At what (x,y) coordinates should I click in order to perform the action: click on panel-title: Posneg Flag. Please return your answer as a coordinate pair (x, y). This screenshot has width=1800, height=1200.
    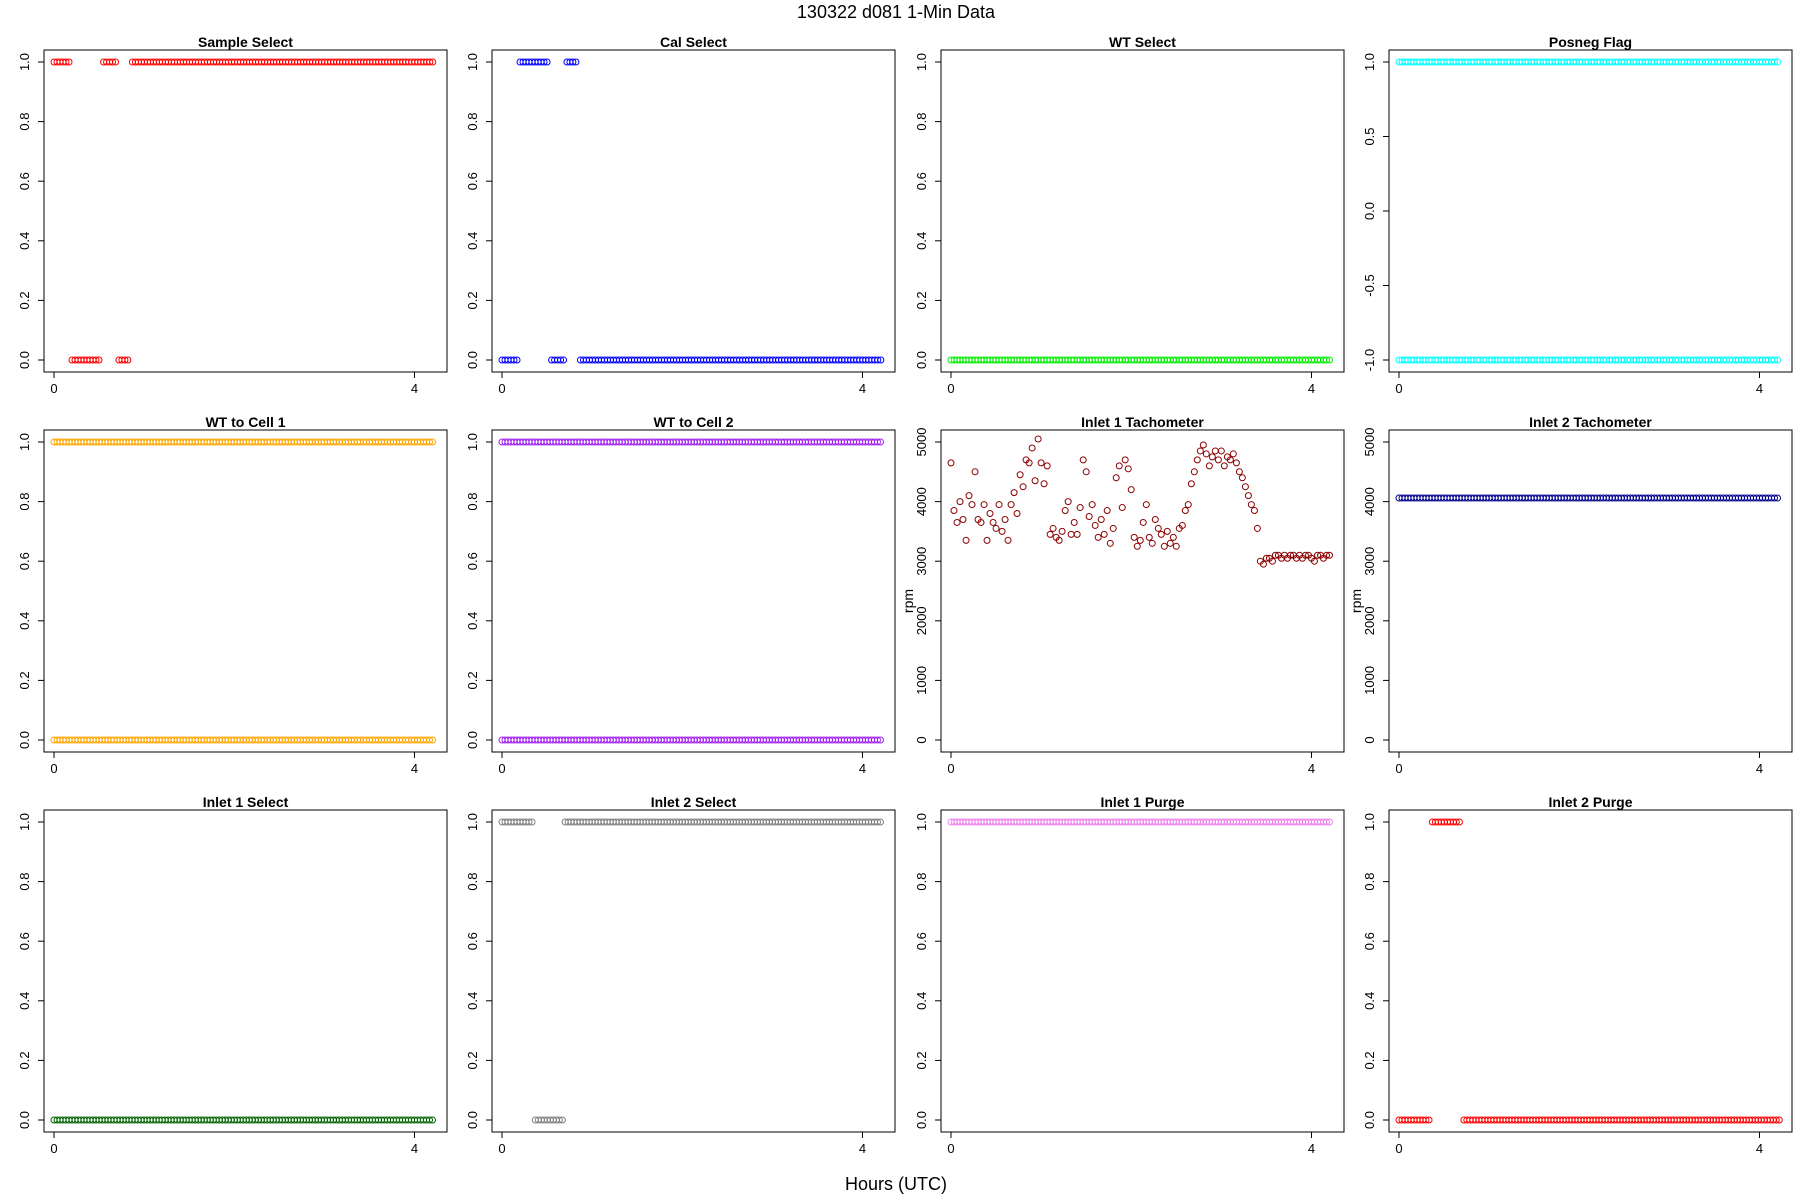
    Looking at the image, I should click on (1590, 42).